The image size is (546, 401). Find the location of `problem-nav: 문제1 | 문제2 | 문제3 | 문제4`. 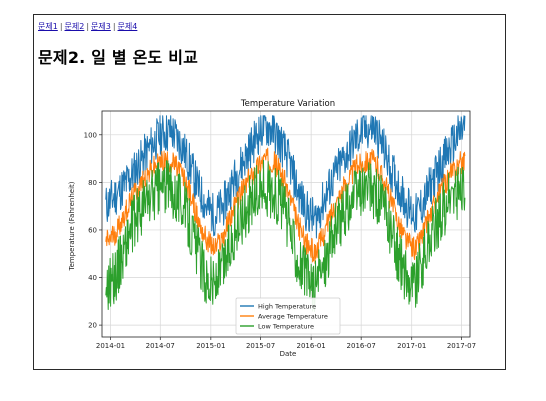

problem-nav: 문제1 | 문제2 | 문제3 | 문제4 is located at coordinates (87, 27).